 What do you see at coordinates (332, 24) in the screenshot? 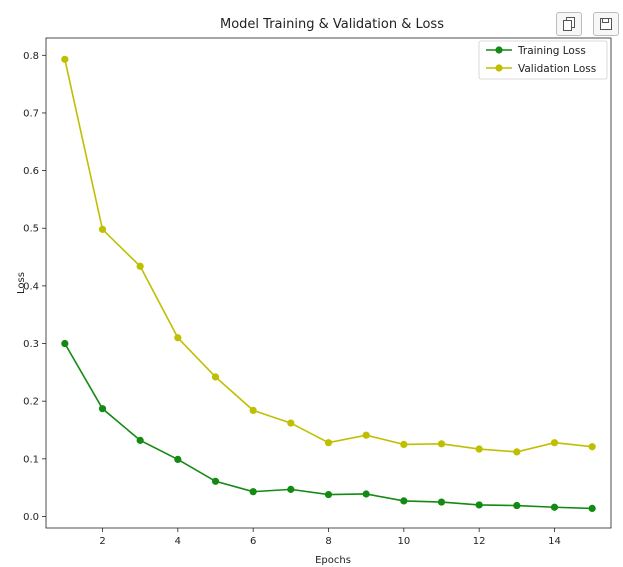
I see `chart-title: Model Training & Validation & Loss` at bounding box center [332, 24].